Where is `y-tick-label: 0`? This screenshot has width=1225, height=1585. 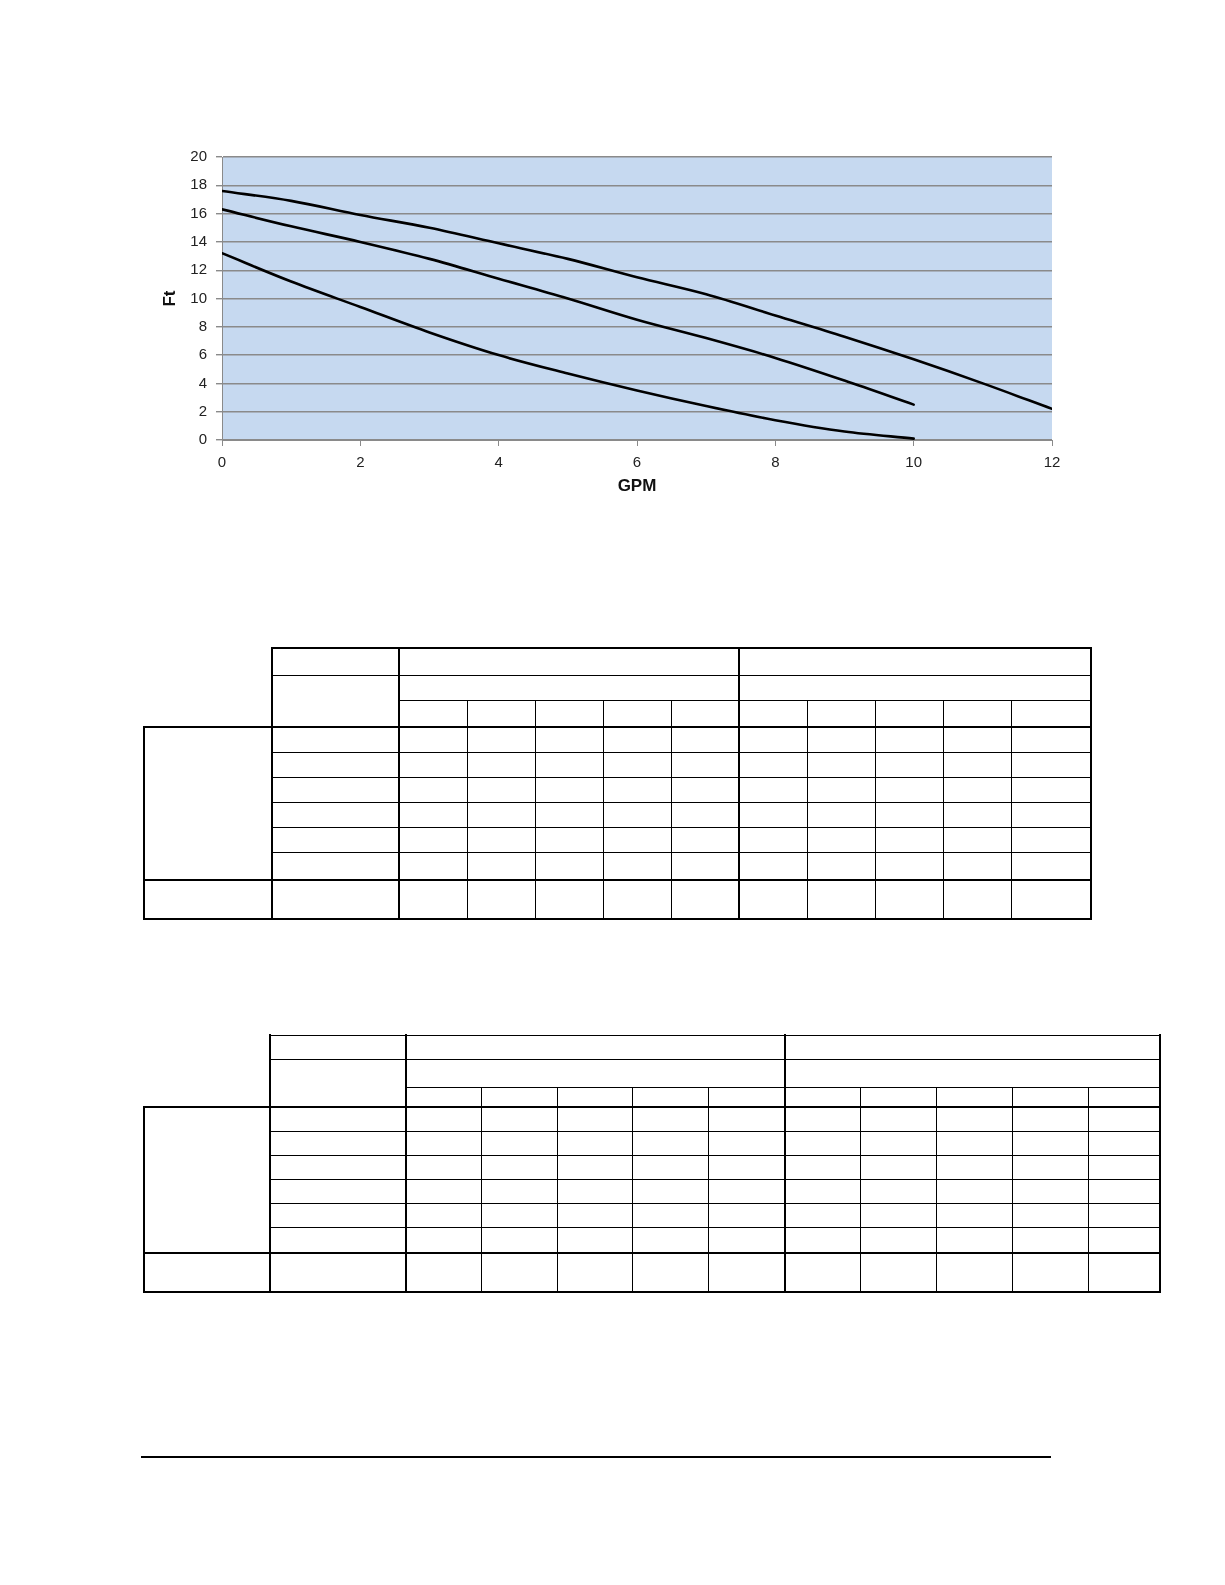
y-tick-label: 0 is located at coordinates (202, 439).